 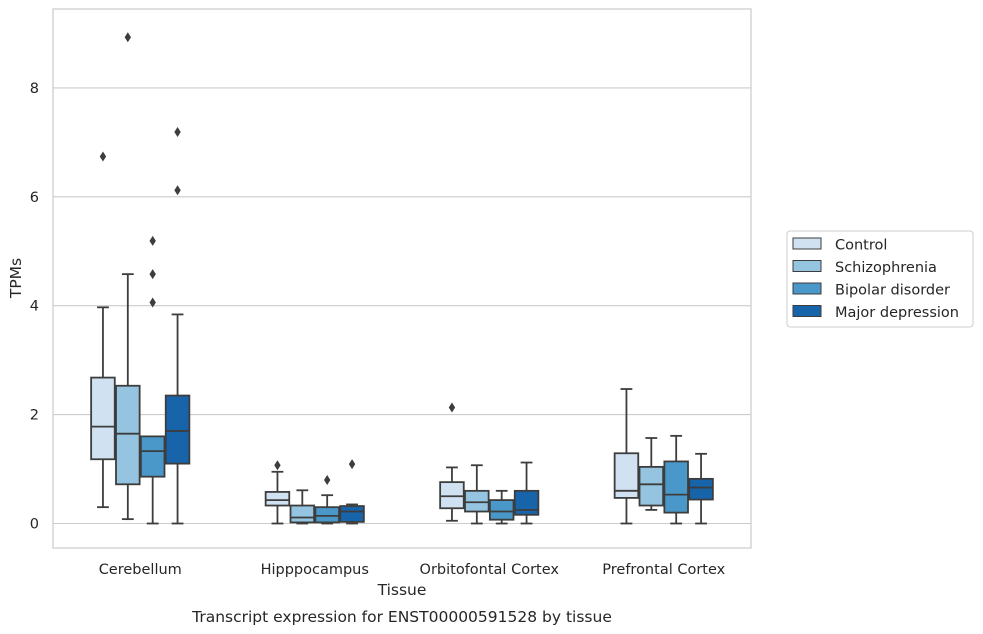 What do you see at coordinates (16, 278) in the screenshot?
I see `y-axis-label: TPMs` at bounding box center [16, 278].